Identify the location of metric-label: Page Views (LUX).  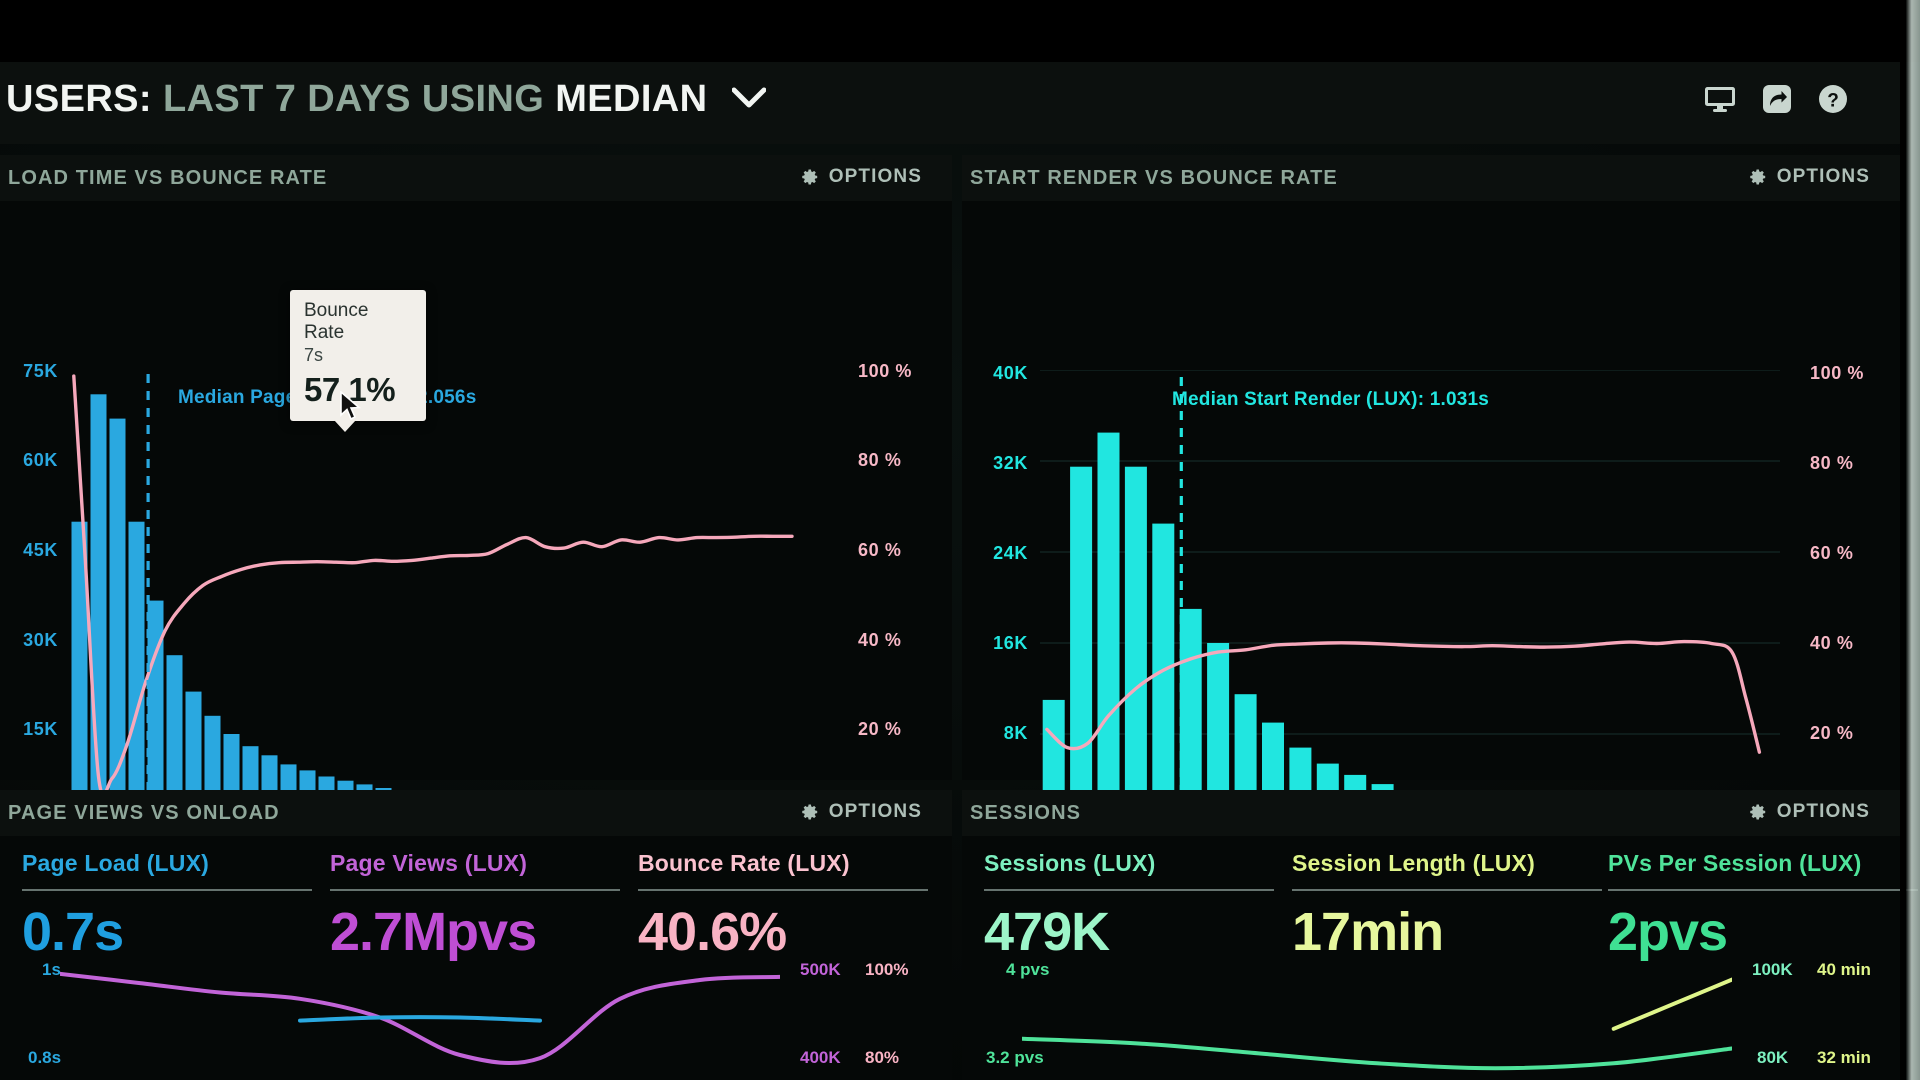
(429, 863).